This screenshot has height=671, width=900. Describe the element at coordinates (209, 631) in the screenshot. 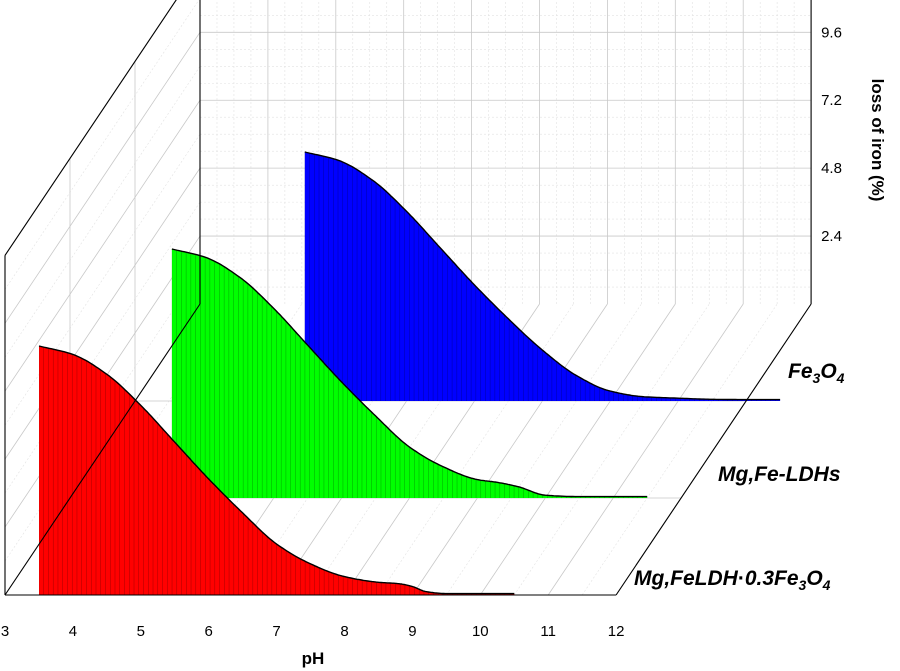

I see `x-tick-label: 6` at that location.